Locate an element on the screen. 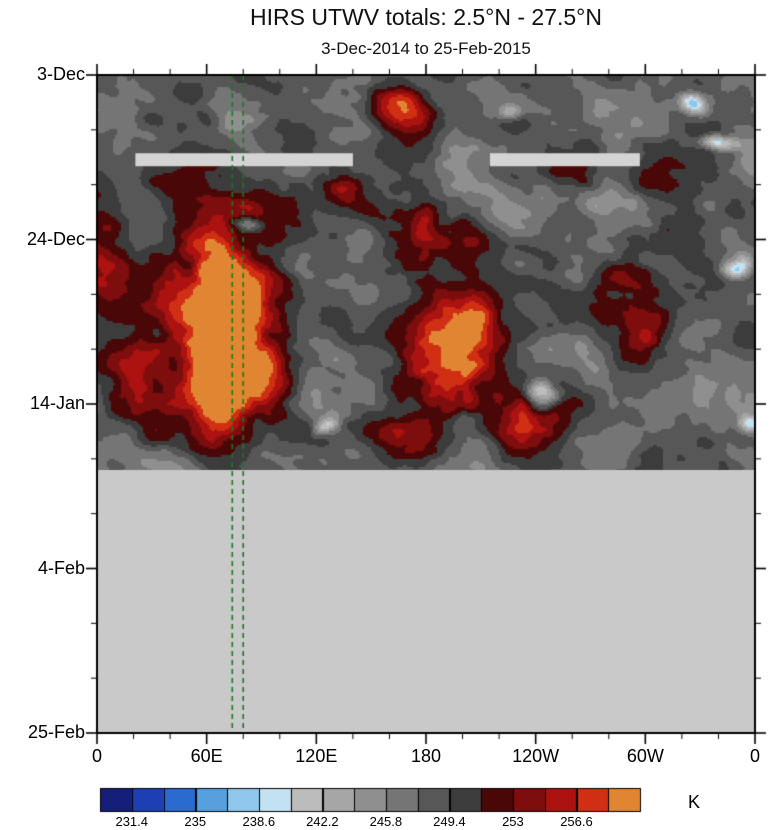 The image size is (771, 830). y-tick-label: 14-Jan is located at coordinates (57, 403).